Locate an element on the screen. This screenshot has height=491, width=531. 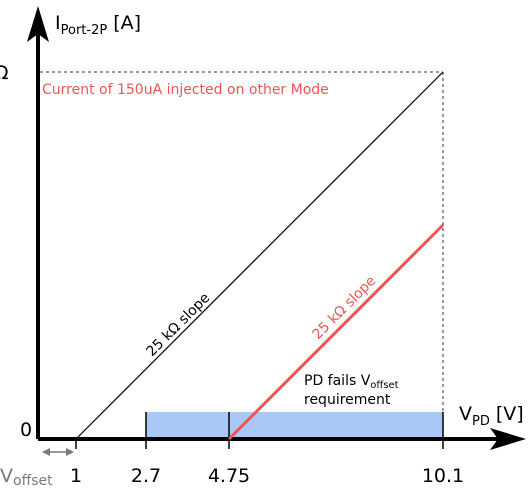
x-axis-label: VPD [V] is located at coordinates (491, 416).